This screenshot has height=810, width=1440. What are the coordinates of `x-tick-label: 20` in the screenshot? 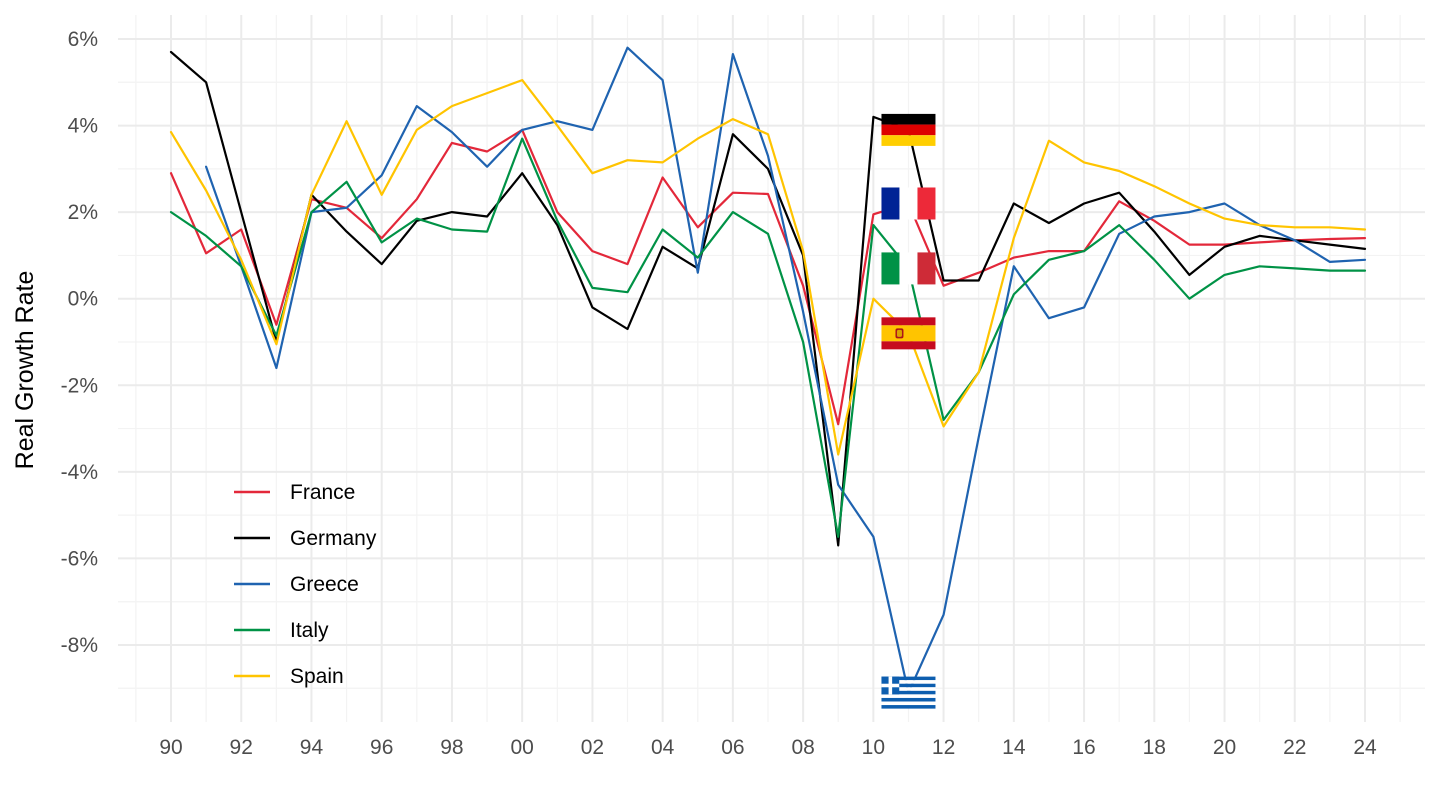 It's located at (1224, 747).